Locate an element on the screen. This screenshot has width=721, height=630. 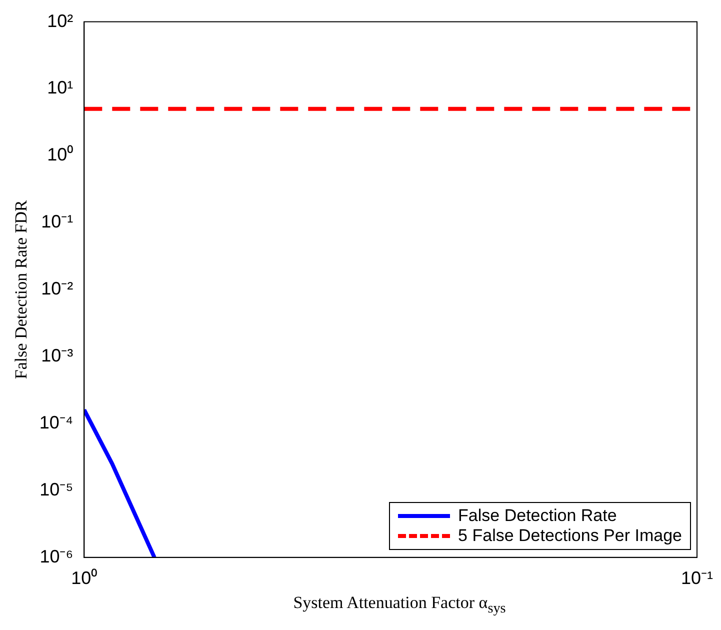
y-tick-label: 10² is located at coordinates (60, 20).